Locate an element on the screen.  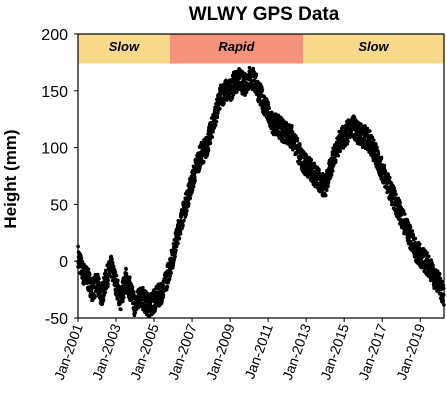
speed-bands: Slow Rapid Slow is located at coordinates (261, 49).